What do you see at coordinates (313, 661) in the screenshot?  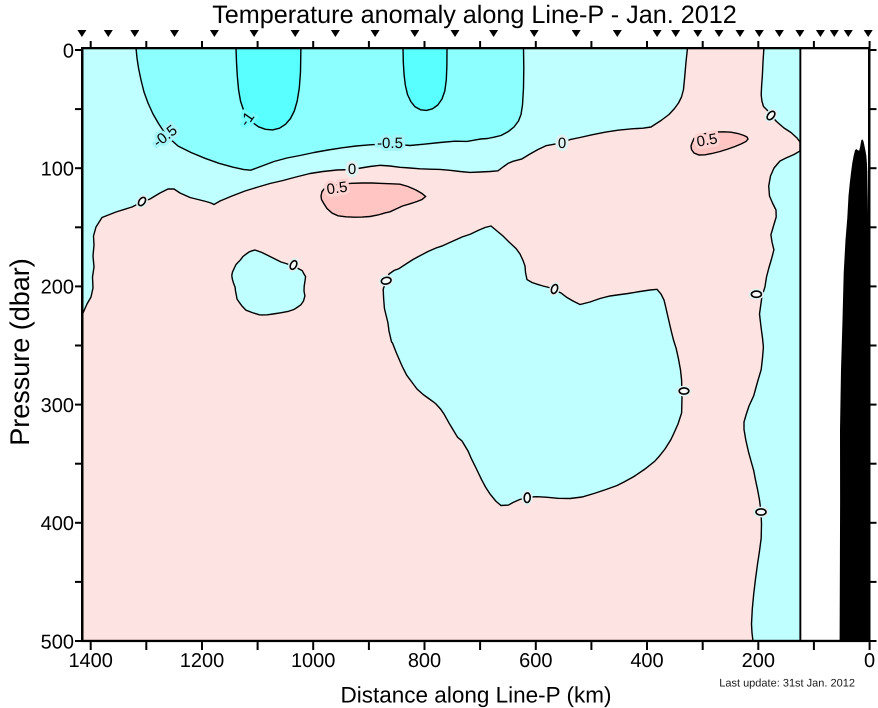 I see `svg-text: 1000` at bounding box center [313, 661].